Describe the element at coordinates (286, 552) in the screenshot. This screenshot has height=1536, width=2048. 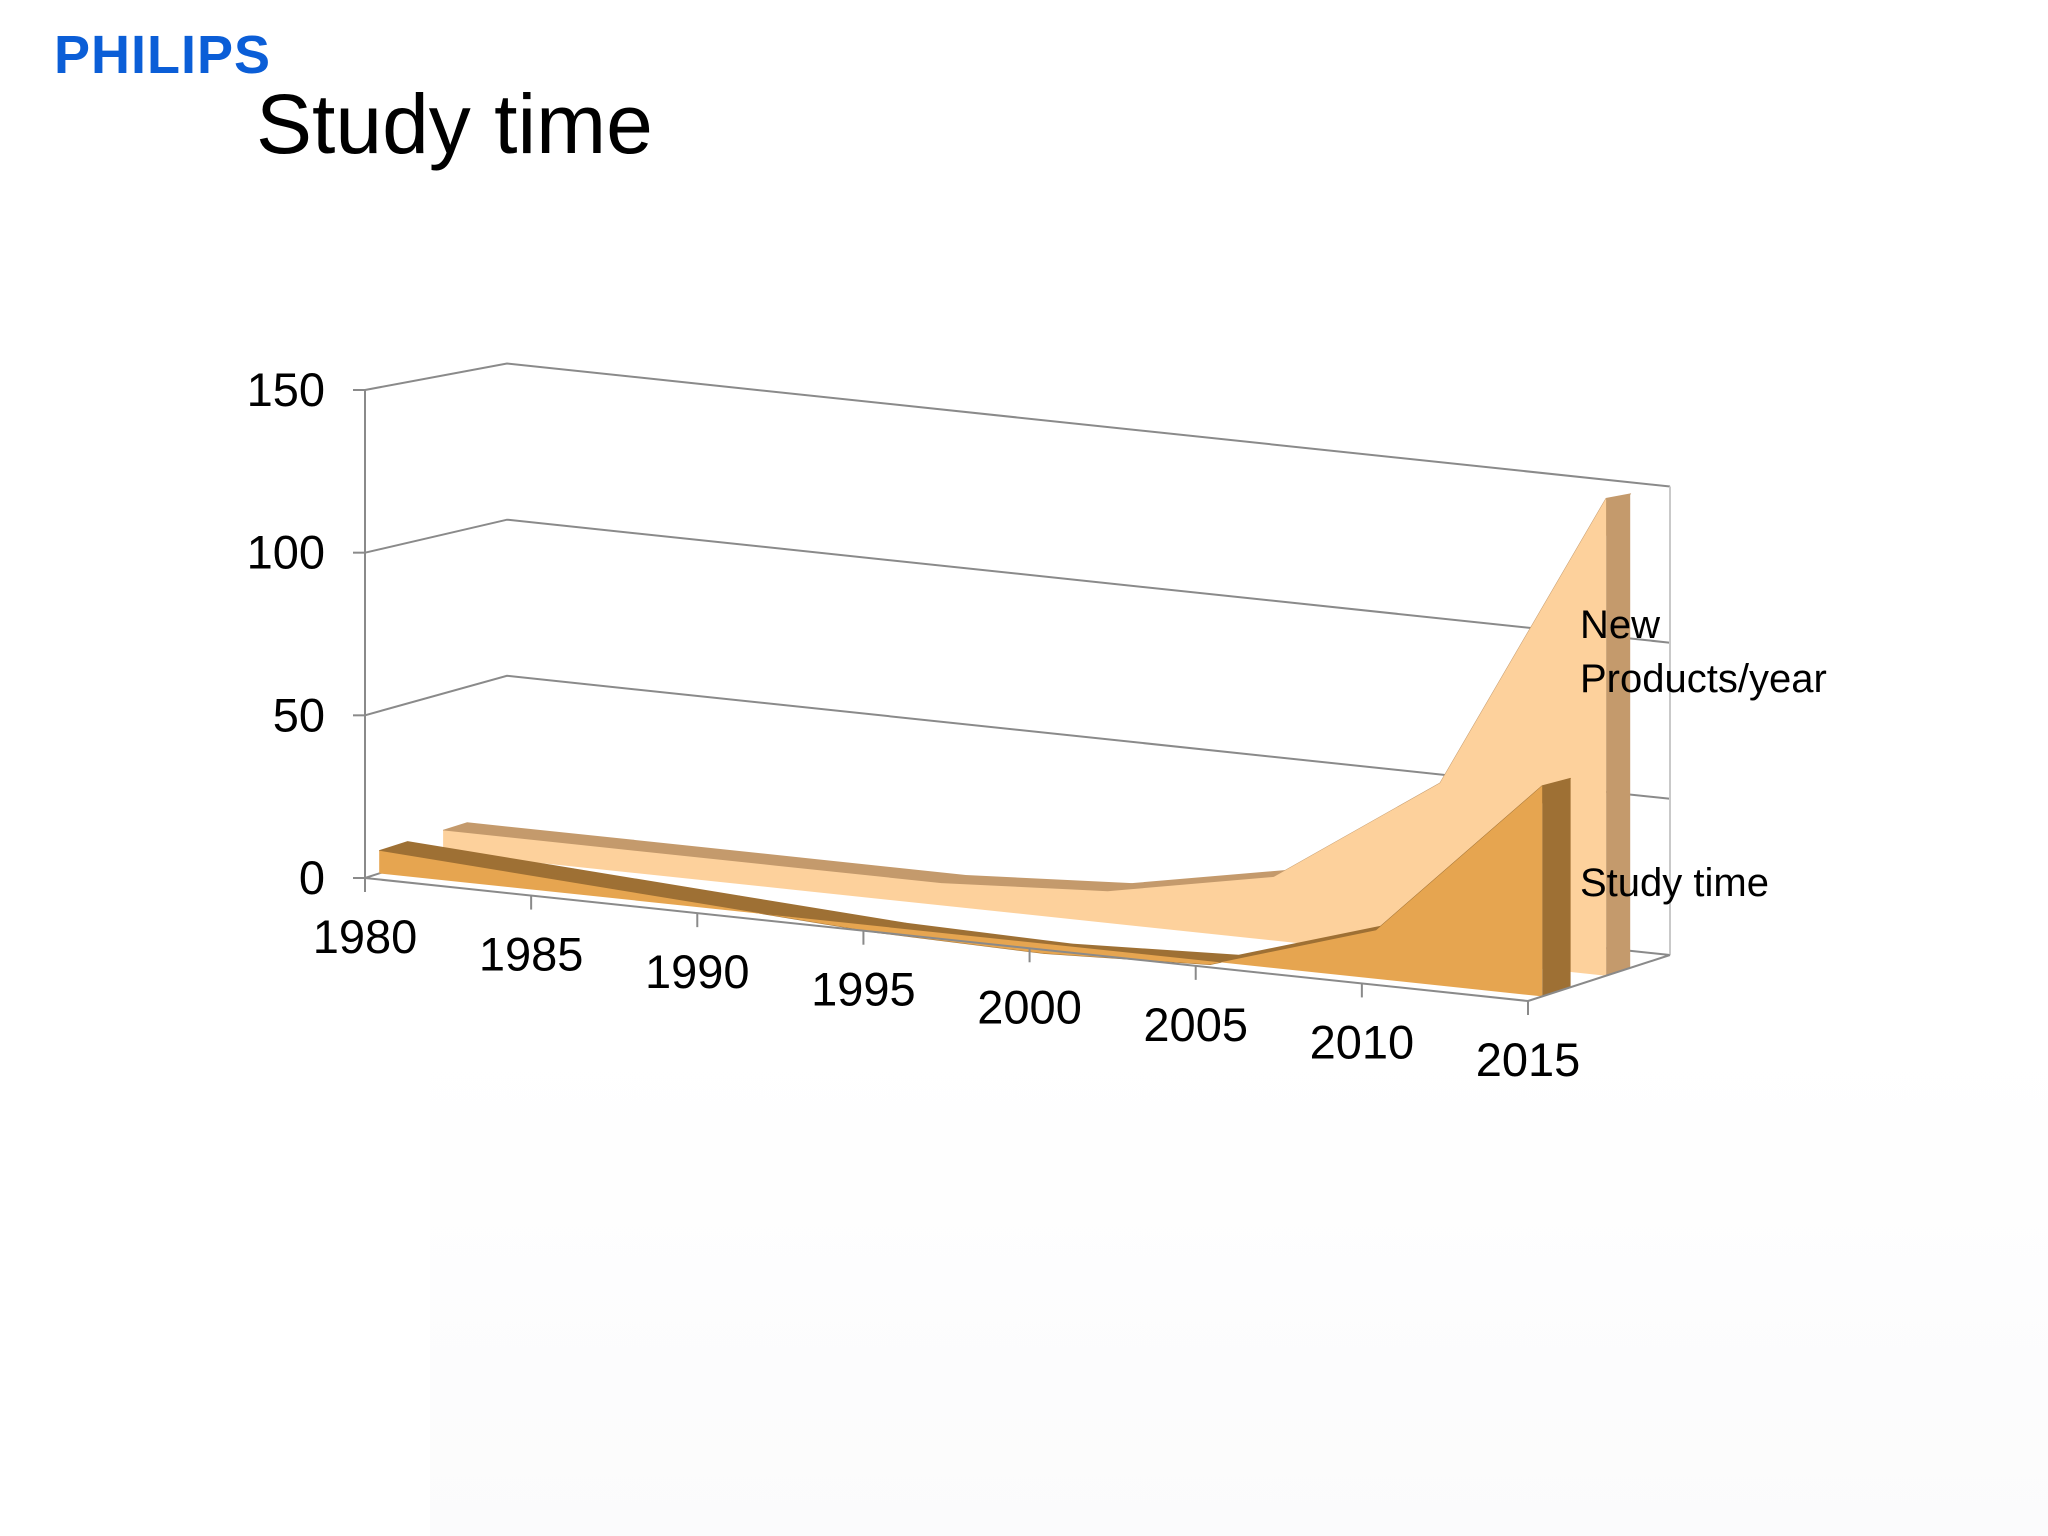
I see `y-tick-label: 100` at that location.